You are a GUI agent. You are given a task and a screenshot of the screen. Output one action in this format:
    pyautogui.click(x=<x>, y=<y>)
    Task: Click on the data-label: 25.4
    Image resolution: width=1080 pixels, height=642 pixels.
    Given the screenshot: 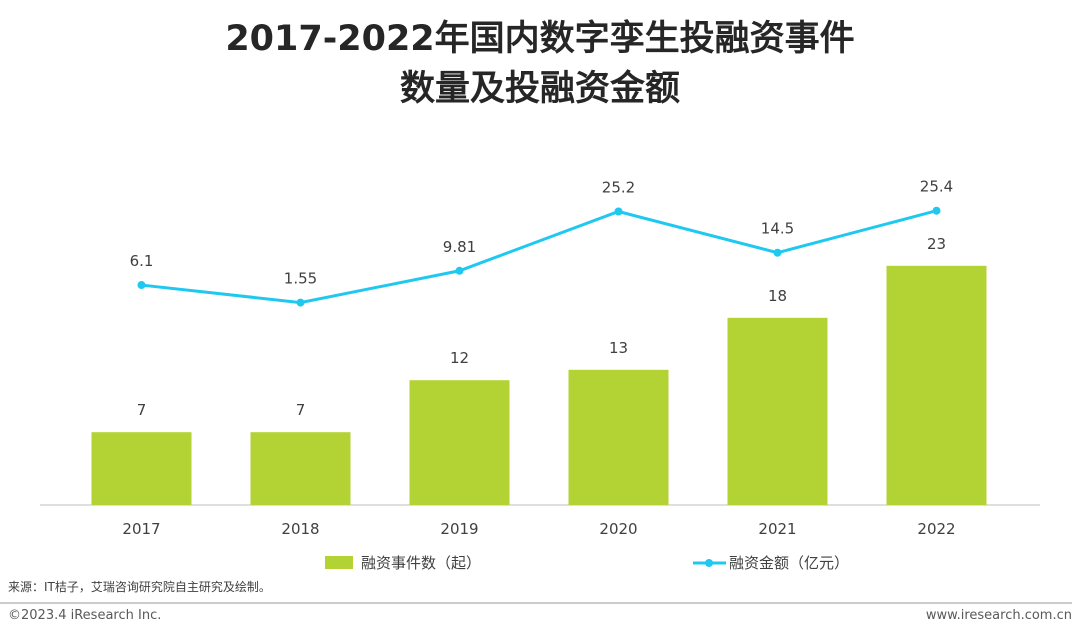 What is the action you would take?
    pyautogui.click(x=936, y=187)
    